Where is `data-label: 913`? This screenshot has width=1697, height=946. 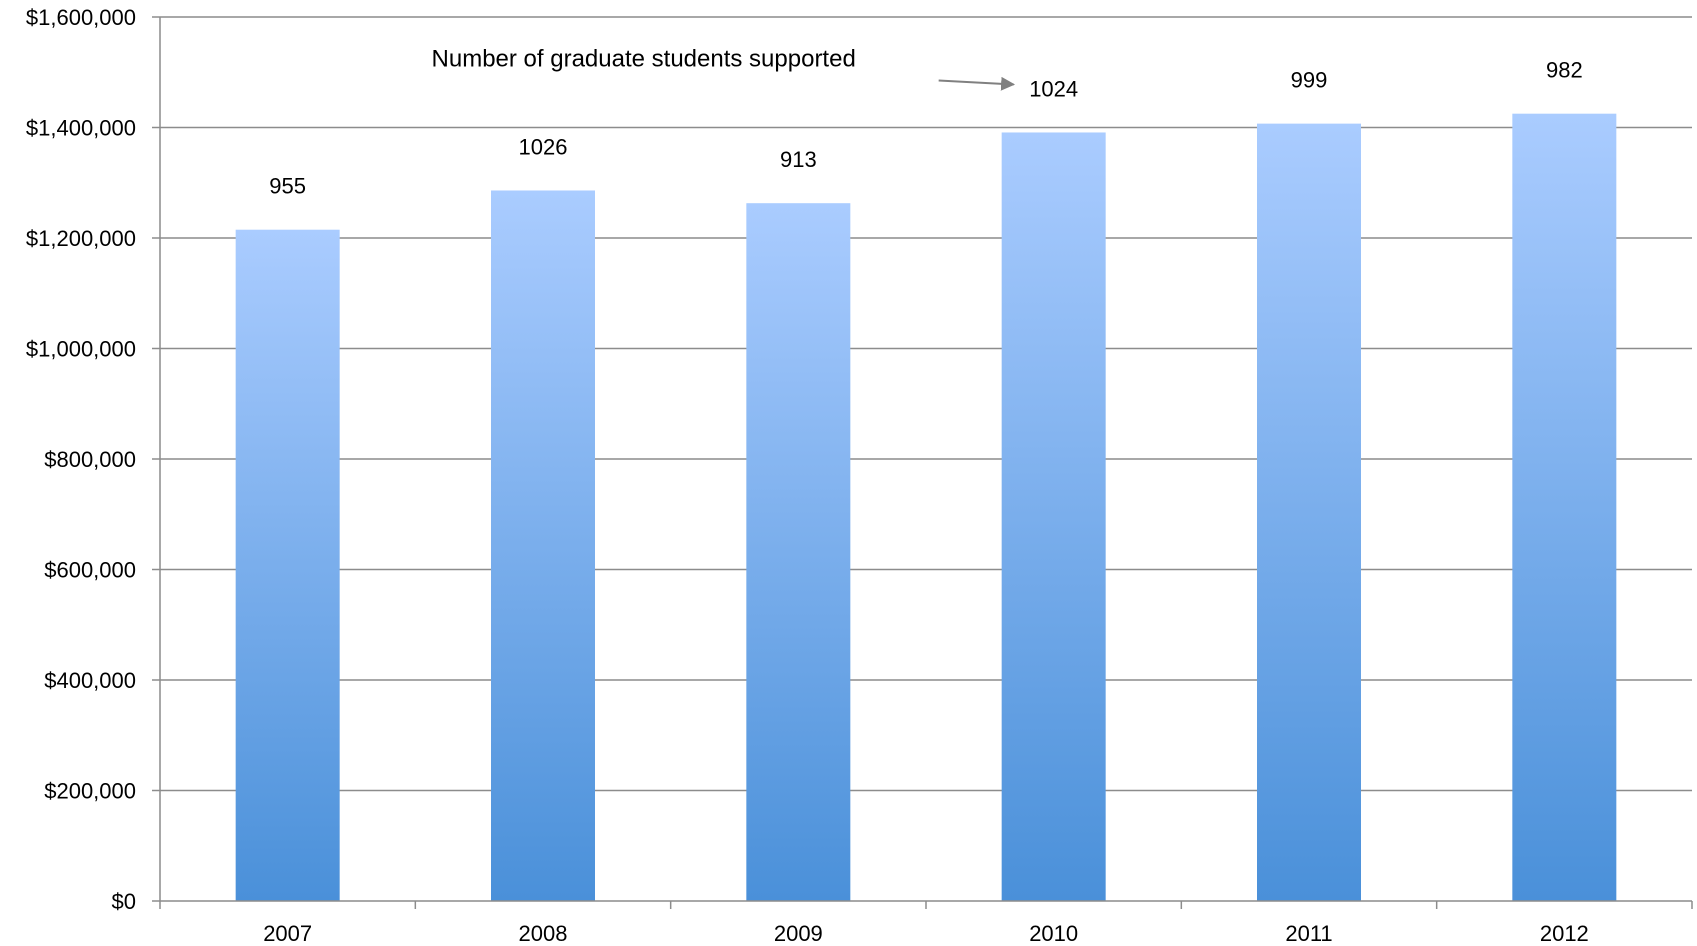
data-label: 913 is located at coordinates (798, 159).